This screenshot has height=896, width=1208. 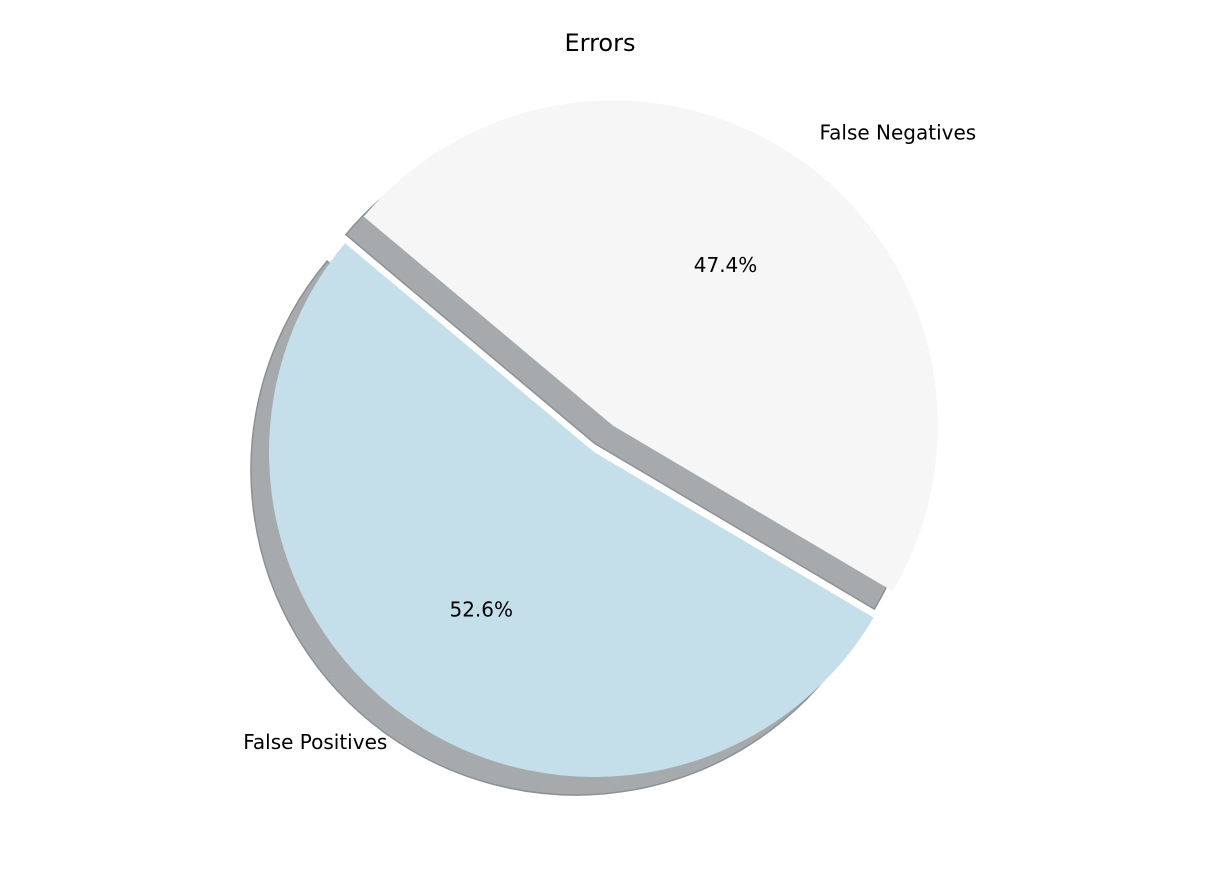 I want to click on slice-label-false-negatives: False Negatives, so click(x=897, y=132).